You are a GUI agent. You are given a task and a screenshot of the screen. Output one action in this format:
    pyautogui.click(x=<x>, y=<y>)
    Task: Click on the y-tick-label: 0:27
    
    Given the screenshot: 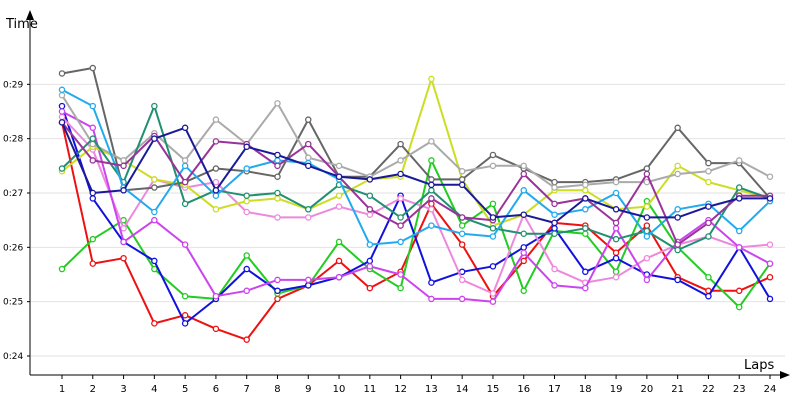 What is the action you would take?
    pyautogui.click(x=13, y=194)
    